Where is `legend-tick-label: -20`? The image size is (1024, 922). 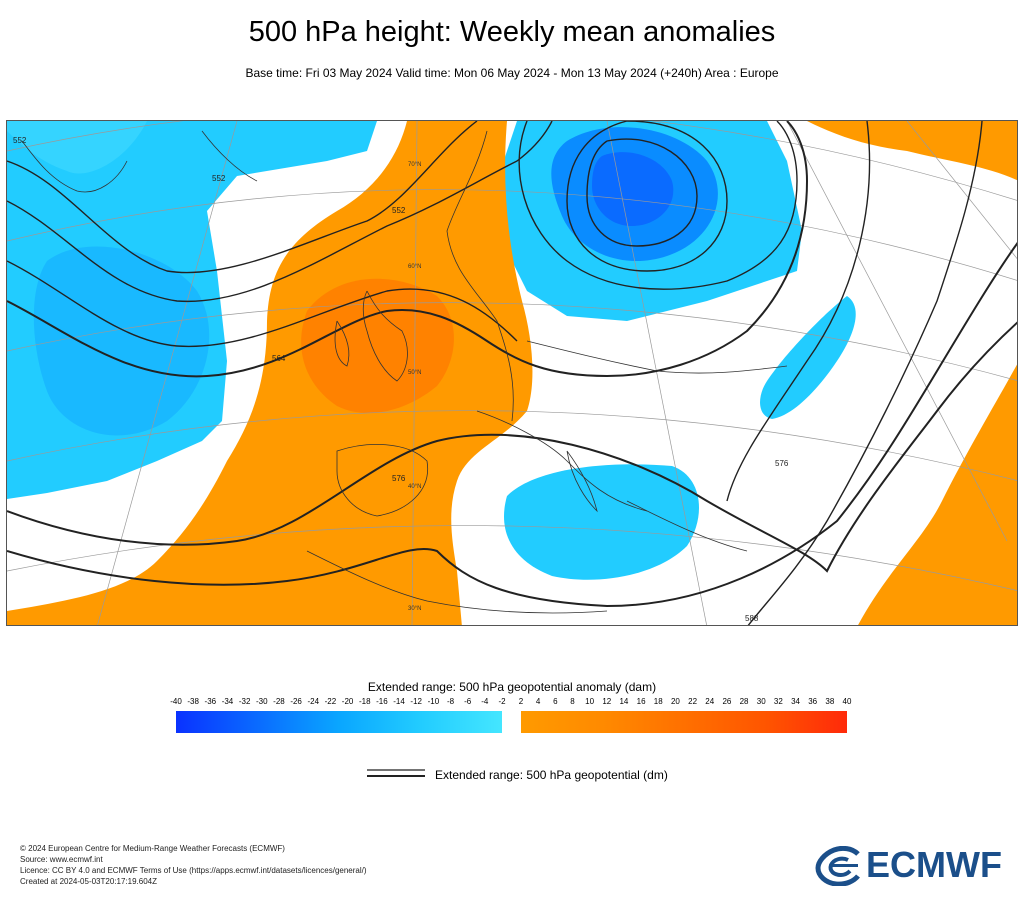 legend-tick-label: -20 is located at coordinates (347, 701).